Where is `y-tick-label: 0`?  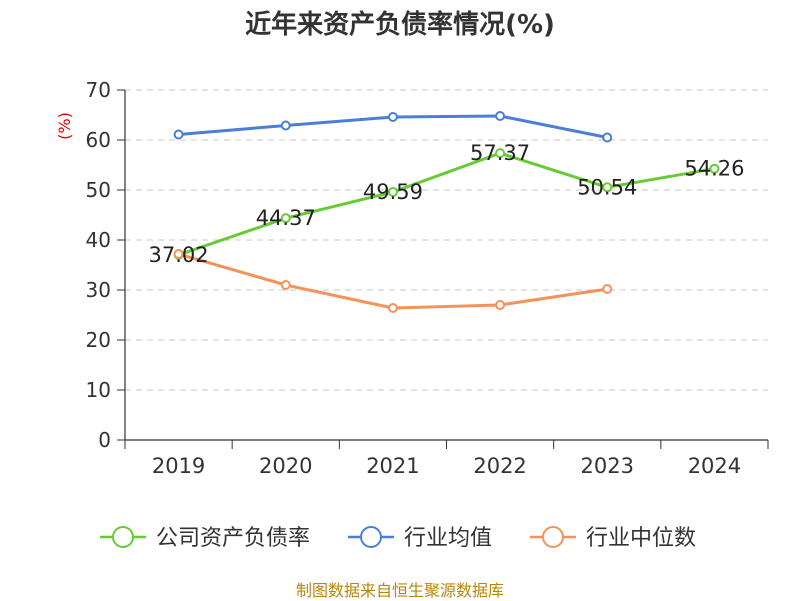 y-tick-label: 0 is located at coordinates (104, 440).